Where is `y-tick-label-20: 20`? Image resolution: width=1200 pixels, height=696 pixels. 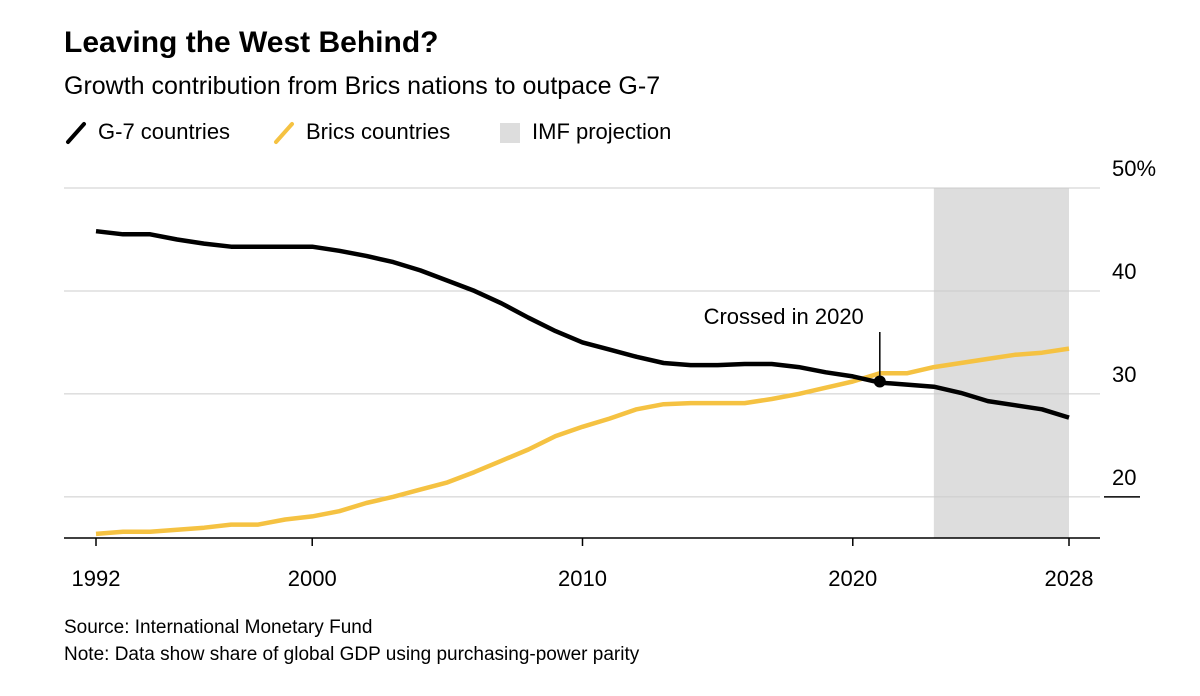 y-tick-label-20: 20 is located at coordinates (1124, 477).